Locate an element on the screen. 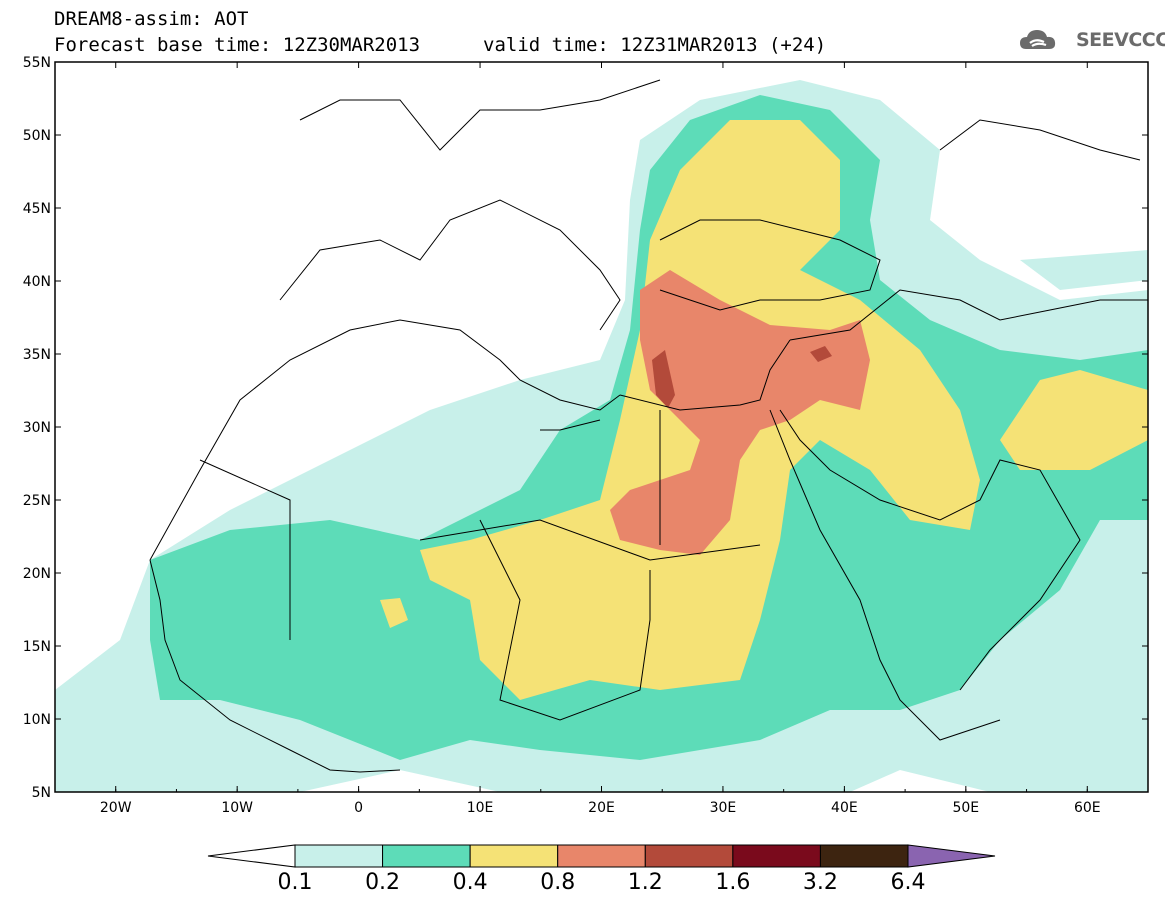  aot-contour-1.2 is located at coordinates (663, 379).